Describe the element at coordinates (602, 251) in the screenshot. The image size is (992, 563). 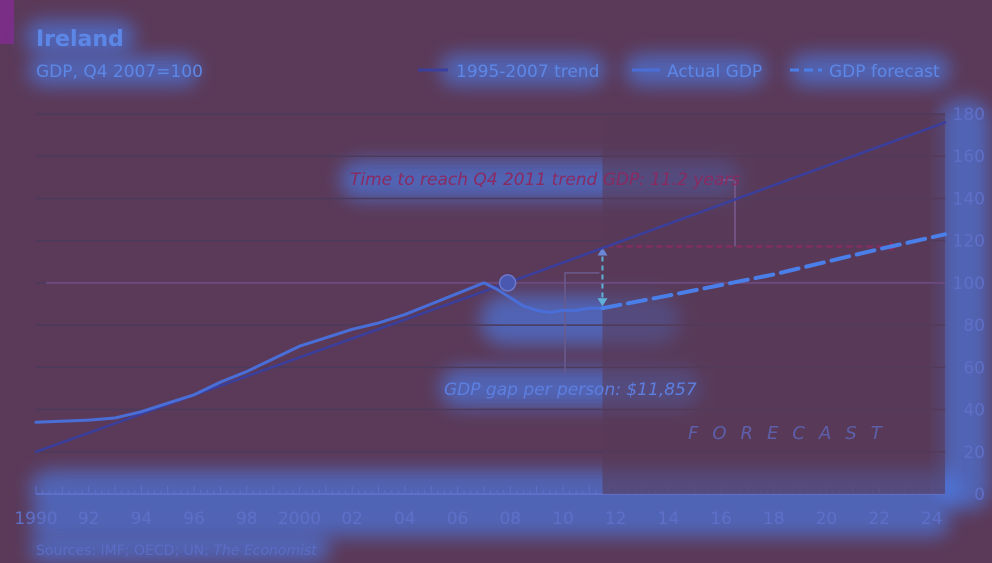
I see `trend-time-start-marker` at that location.